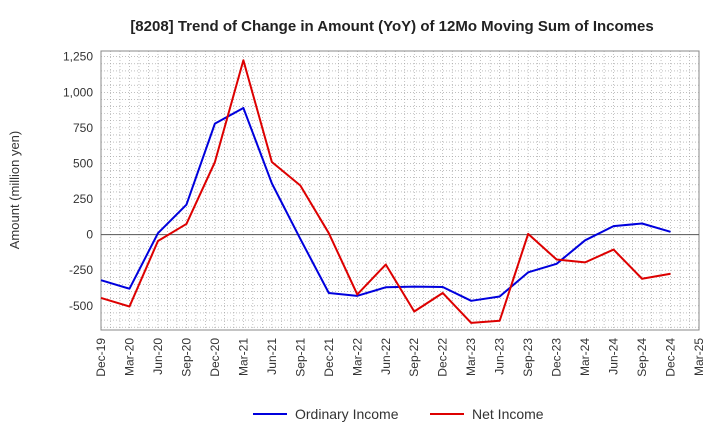 The height and width of the screenshot is (440, 720). I want to click on y-axis-label: Amount (million yen), so click(14, 190).